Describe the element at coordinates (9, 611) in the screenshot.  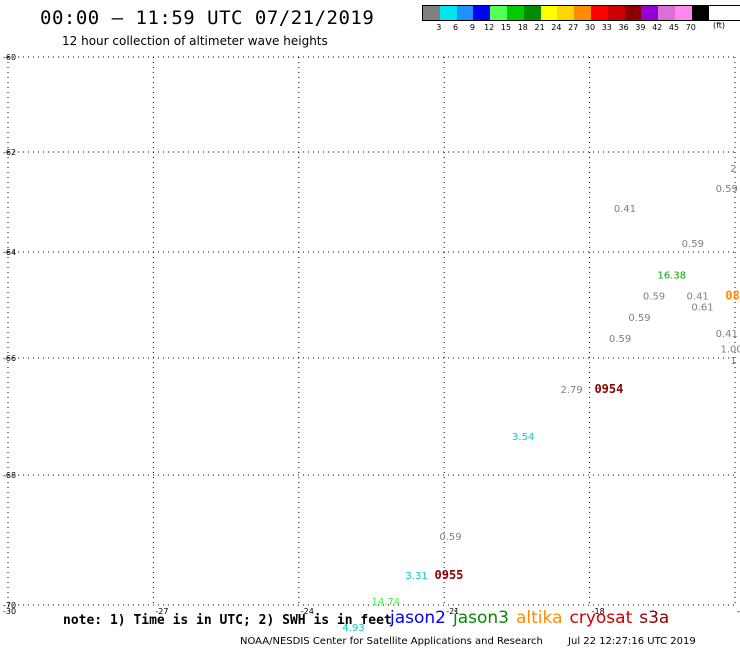
I see `corner-lon-label: -30` at that location.